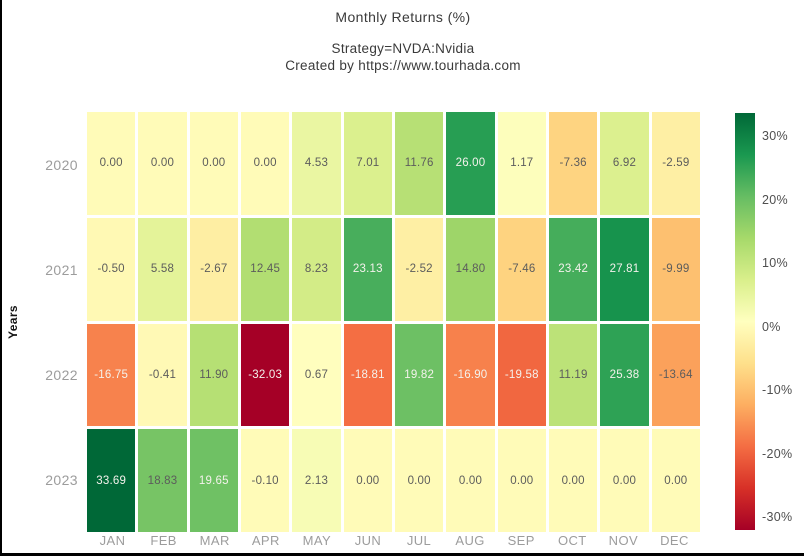 This screenshot has width=804, height=556. What do you see at coordinates (572, 540) in the screenshot?
I see `x-tick-label: OCT` at bounding box center [572, 540].